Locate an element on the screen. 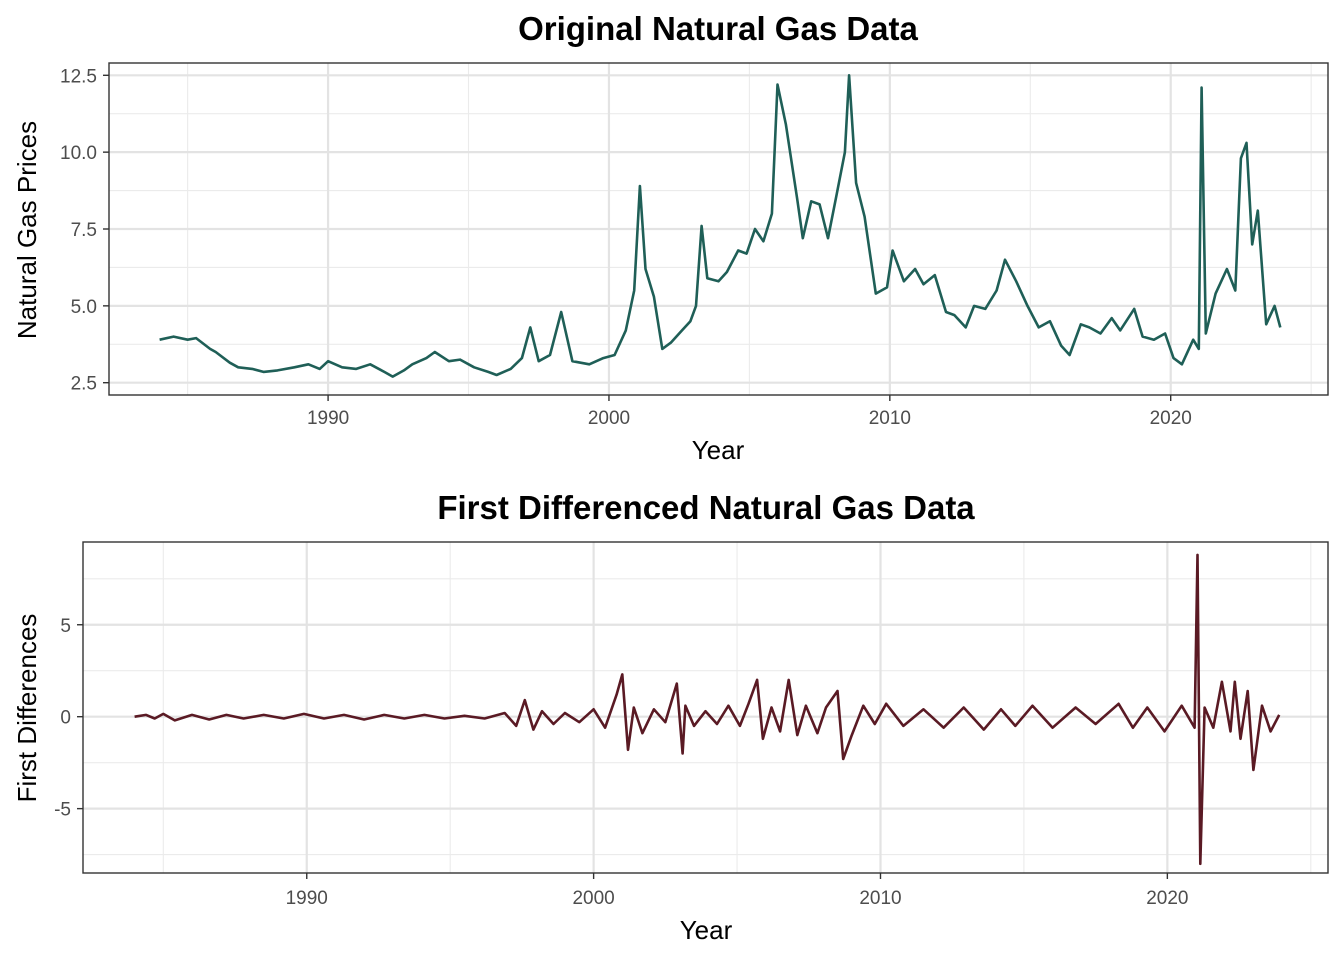  y-axis-title: Natural Gas Prices is located at coordinates (27, 230).